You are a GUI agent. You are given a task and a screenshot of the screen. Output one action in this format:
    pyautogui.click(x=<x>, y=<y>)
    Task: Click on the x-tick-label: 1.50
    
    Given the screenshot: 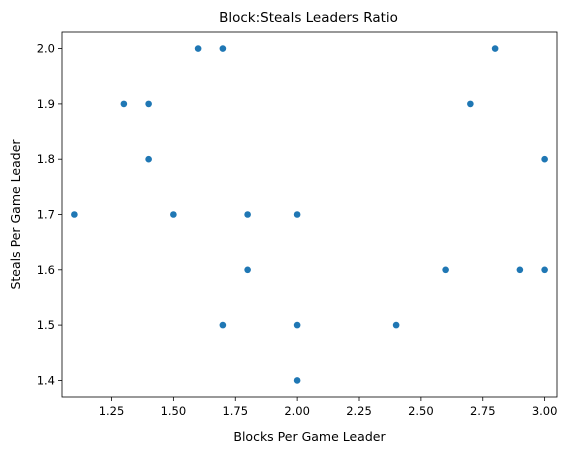 What is the action you would take?
    pyautogui.click(x=174, y=411)
    